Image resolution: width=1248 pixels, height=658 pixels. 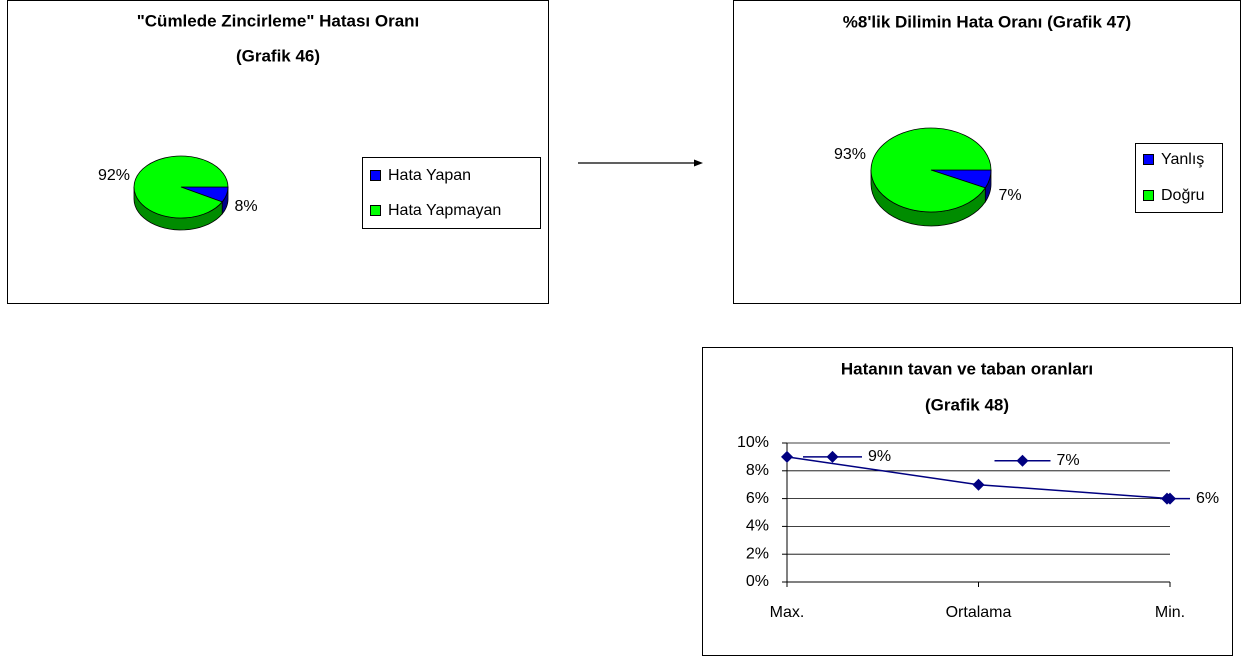 What do you see at coordinates (1170, 612) in the screenshot?
I see `x-tick-label: Min.` at bounding box center [1170, 612].